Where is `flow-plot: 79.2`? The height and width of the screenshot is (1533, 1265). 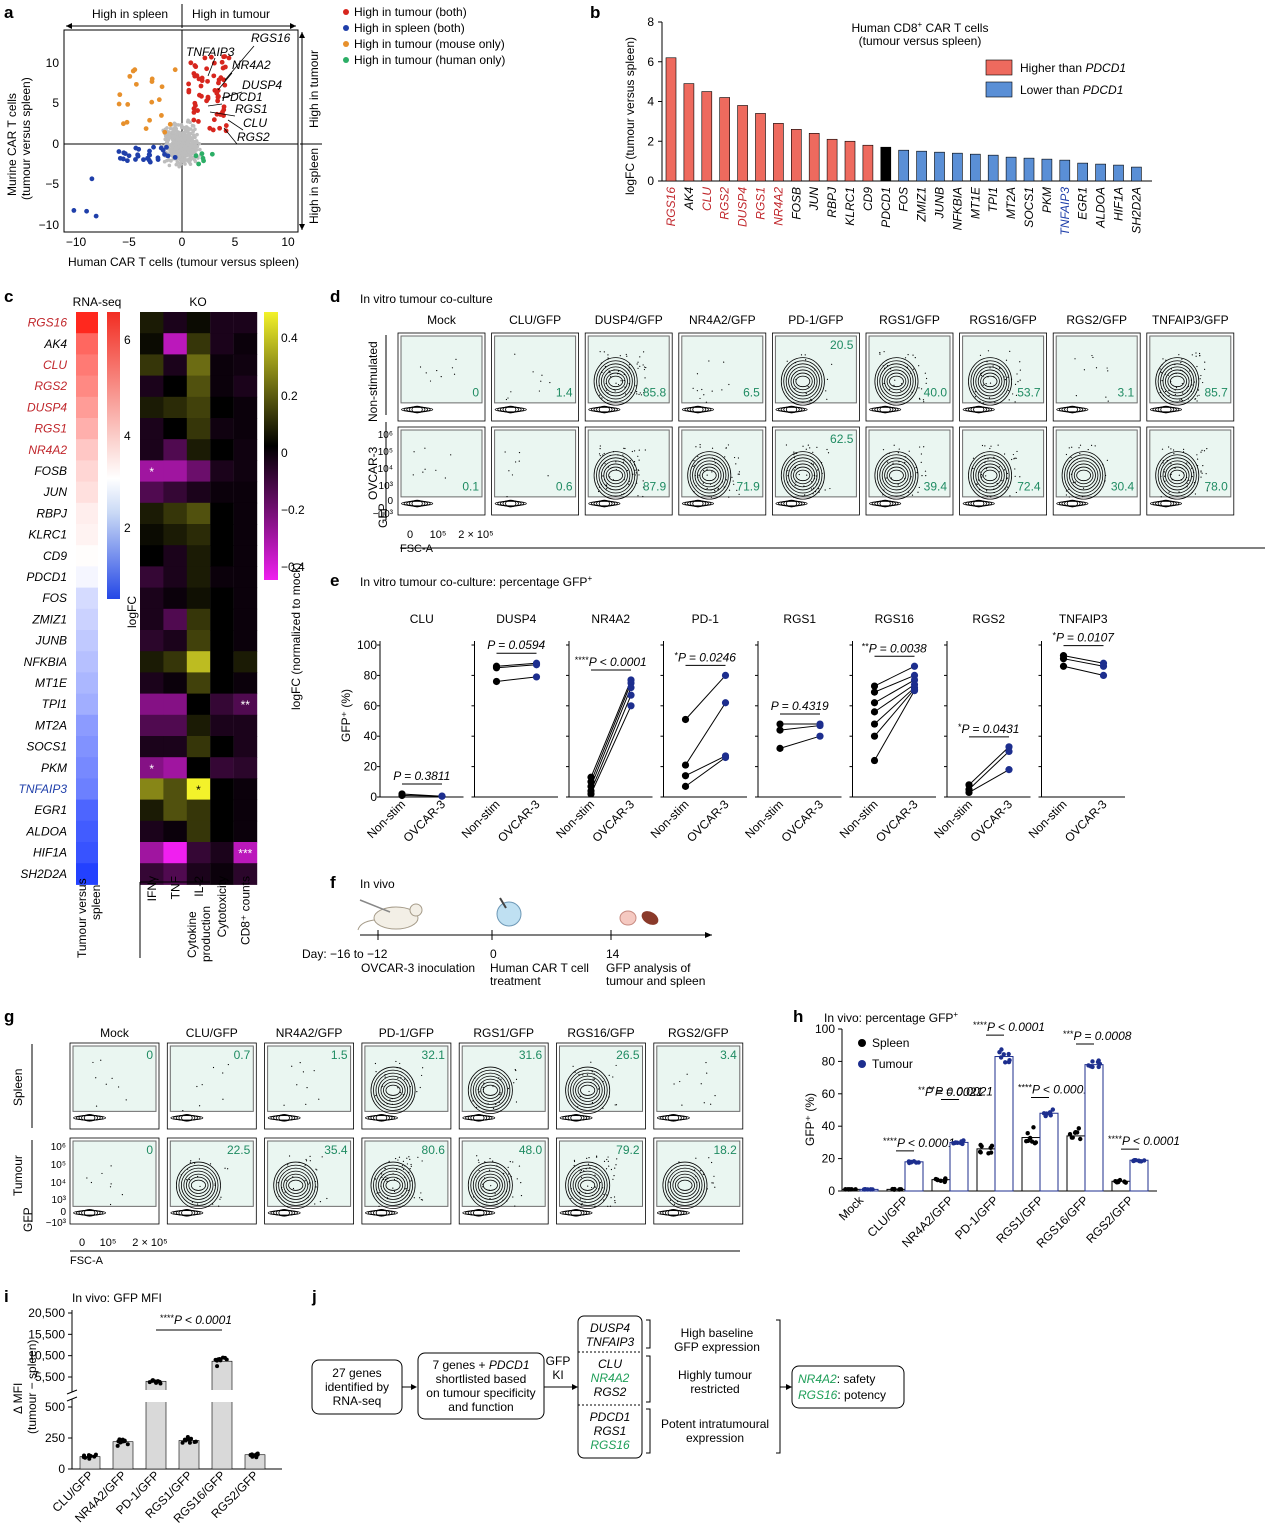
flow-plot: 79.2 is located at coordinates (601, 1181).